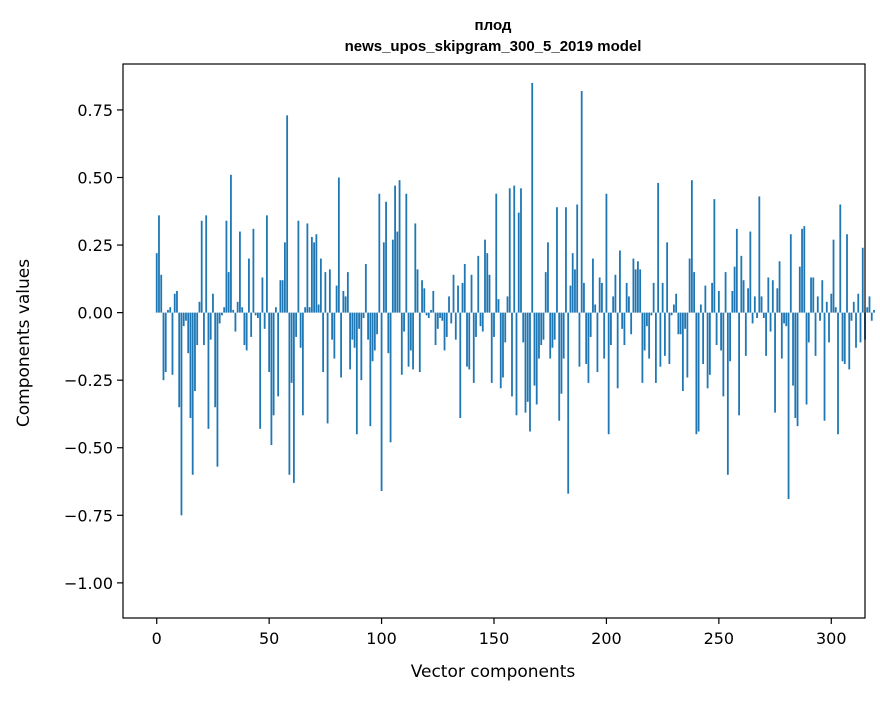 Image resolution: width=880 pixels, height=701 pixels. What do you see at coordinates (95, 110) in the screenshot?
I see `y-tick-label: 0.75` at bounding box center [95, 110].